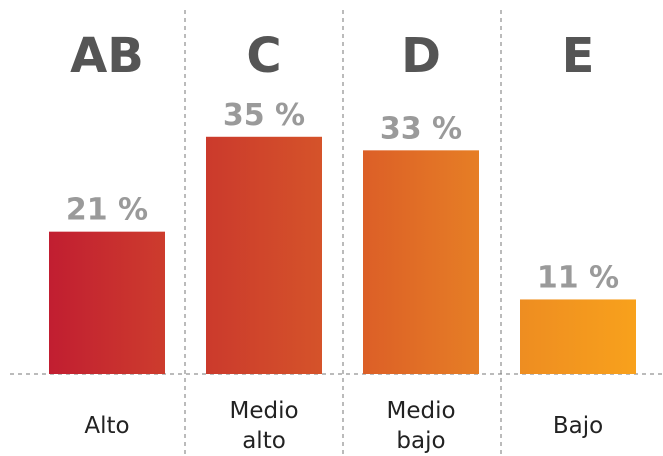  Describe the element at coordinates (421, 426) in the screenshot. I see `category-label: Medio bajo` at that location.